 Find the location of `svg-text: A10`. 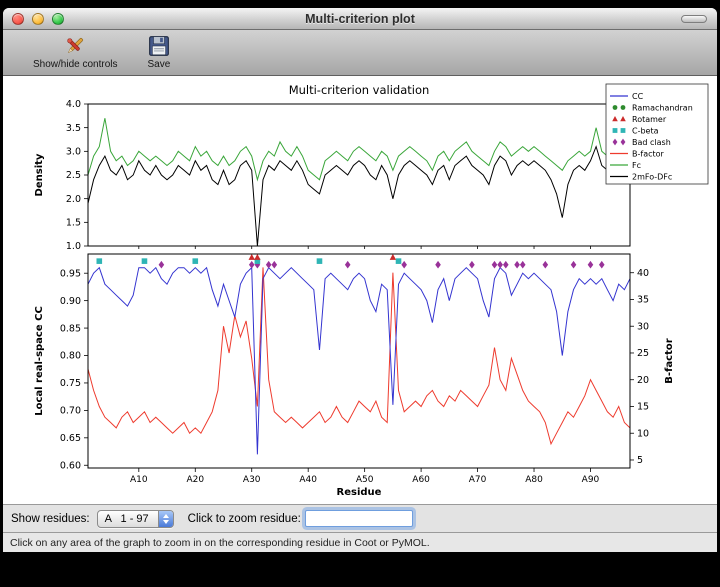

svg-text: A10 is located at coordinates (139, 480).